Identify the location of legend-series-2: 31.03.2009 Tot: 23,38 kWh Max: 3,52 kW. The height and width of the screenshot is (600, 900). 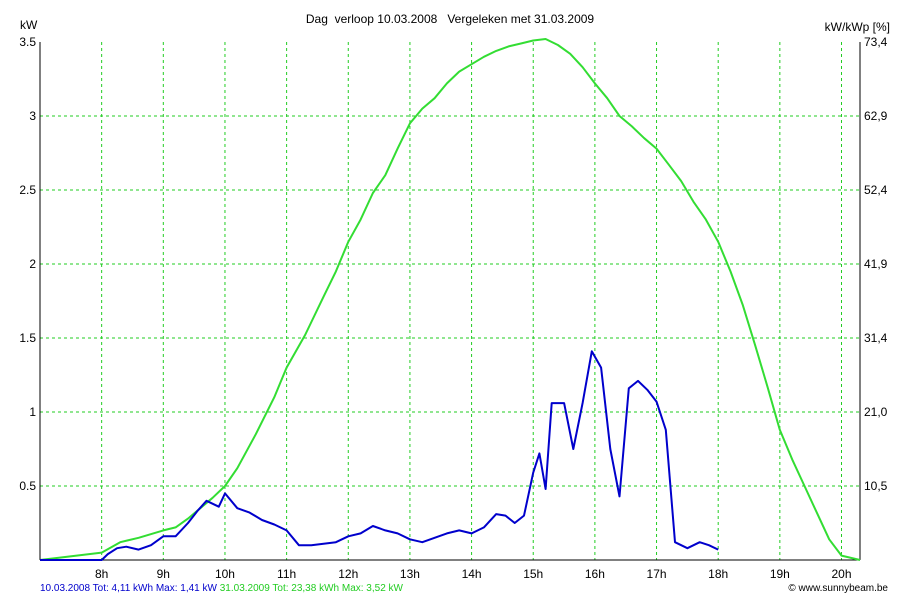
(311, 588).